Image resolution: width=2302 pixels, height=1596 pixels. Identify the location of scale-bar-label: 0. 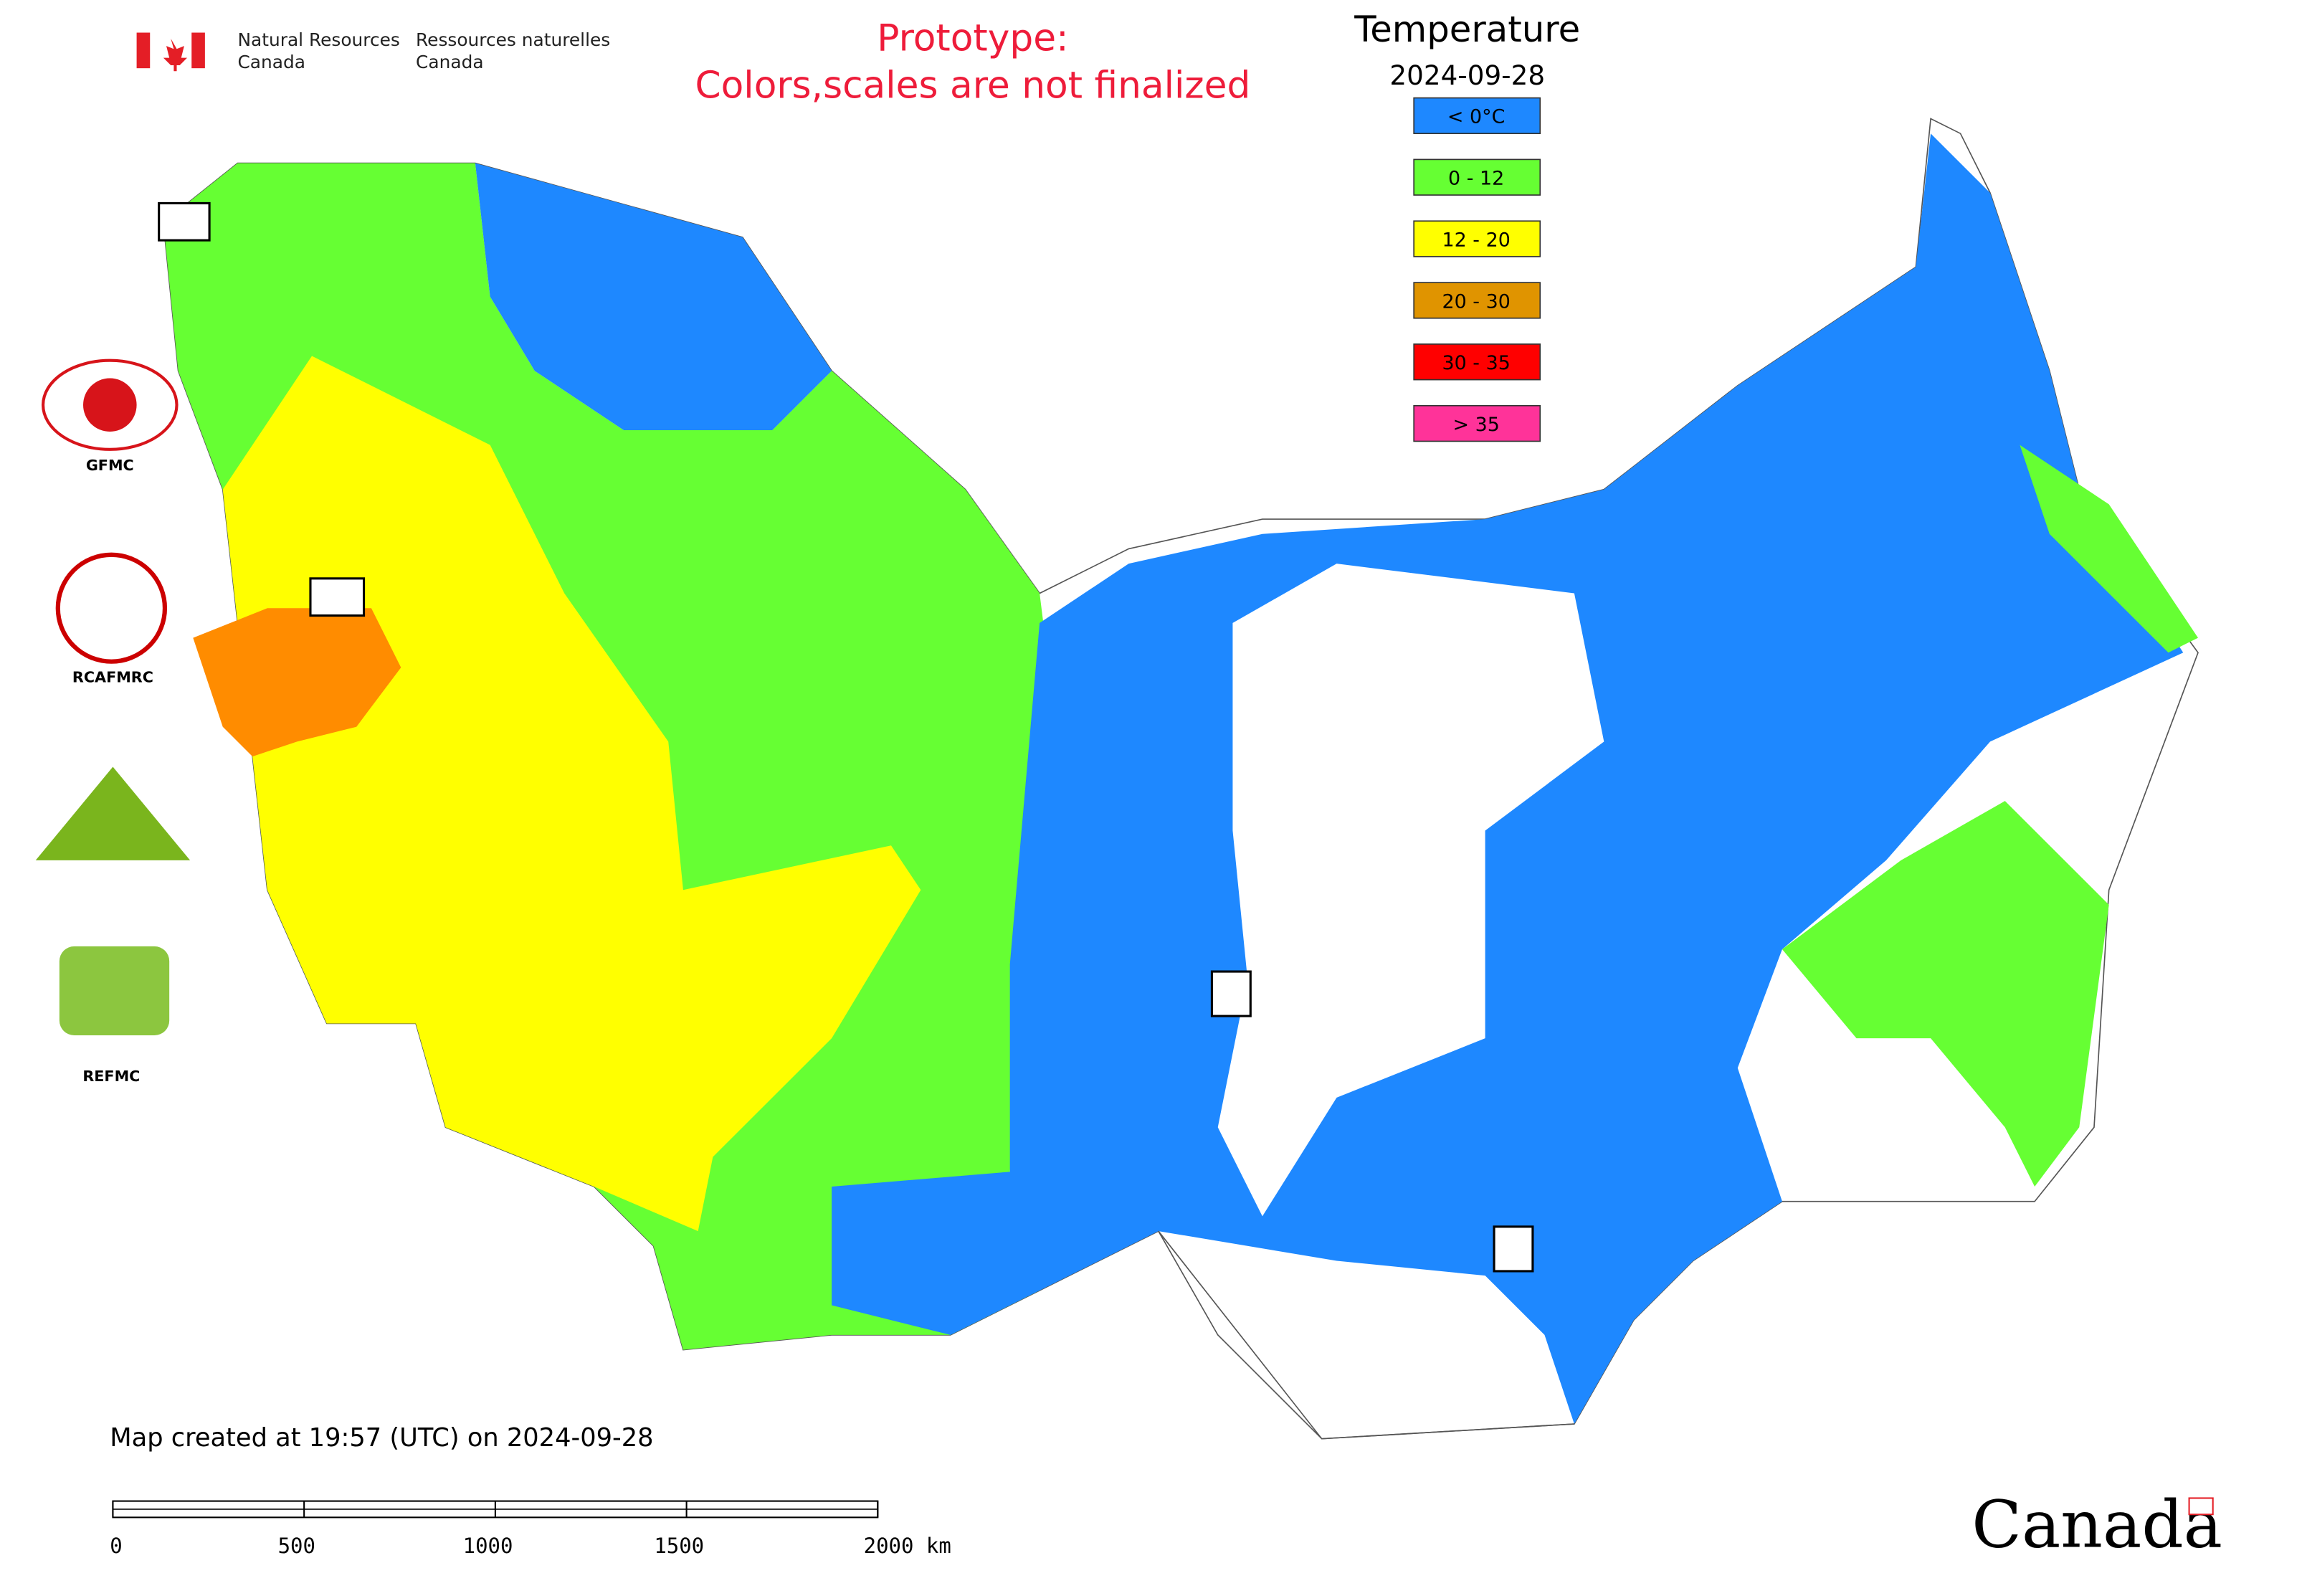
(116, 1546).